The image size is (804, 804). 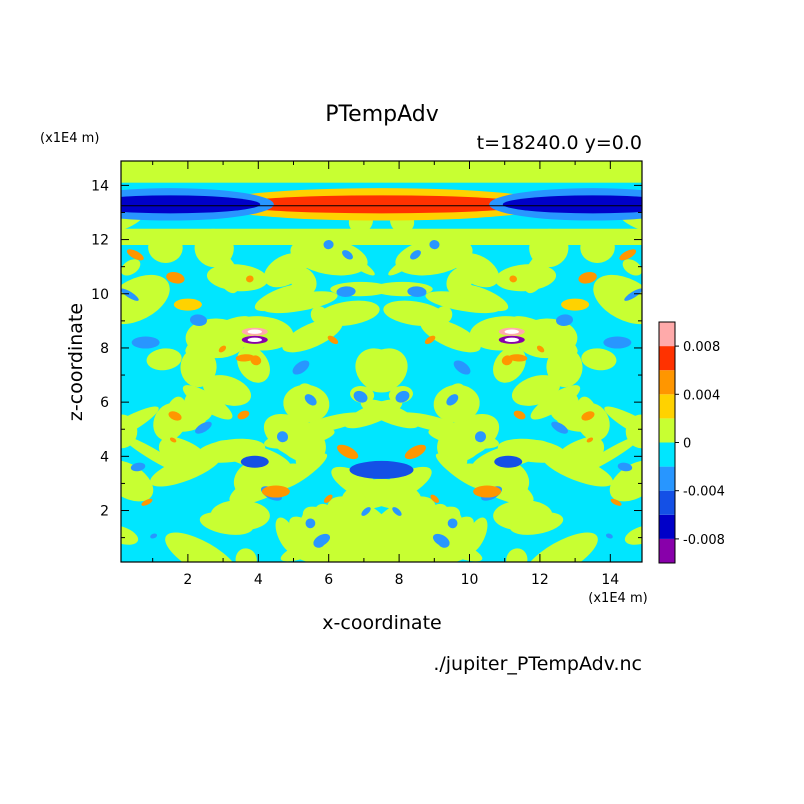 I want to click on y-tick-label: 6, so click(x=104, y=403).